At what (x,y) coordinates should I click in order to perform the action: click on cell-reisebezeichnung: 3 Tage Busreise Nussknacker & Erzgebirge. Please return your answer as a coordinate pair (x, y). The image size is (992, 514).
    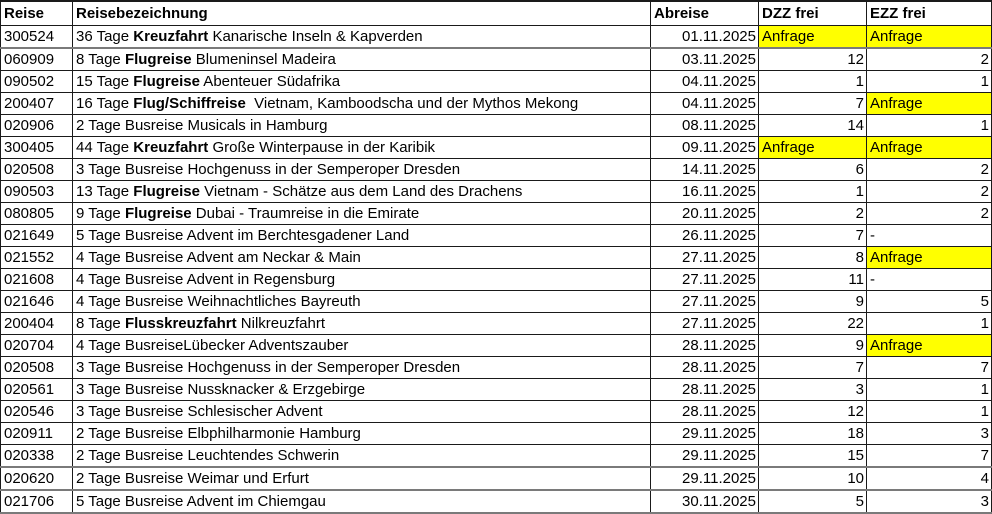
    Looking at the image, I should click on (361, 389).